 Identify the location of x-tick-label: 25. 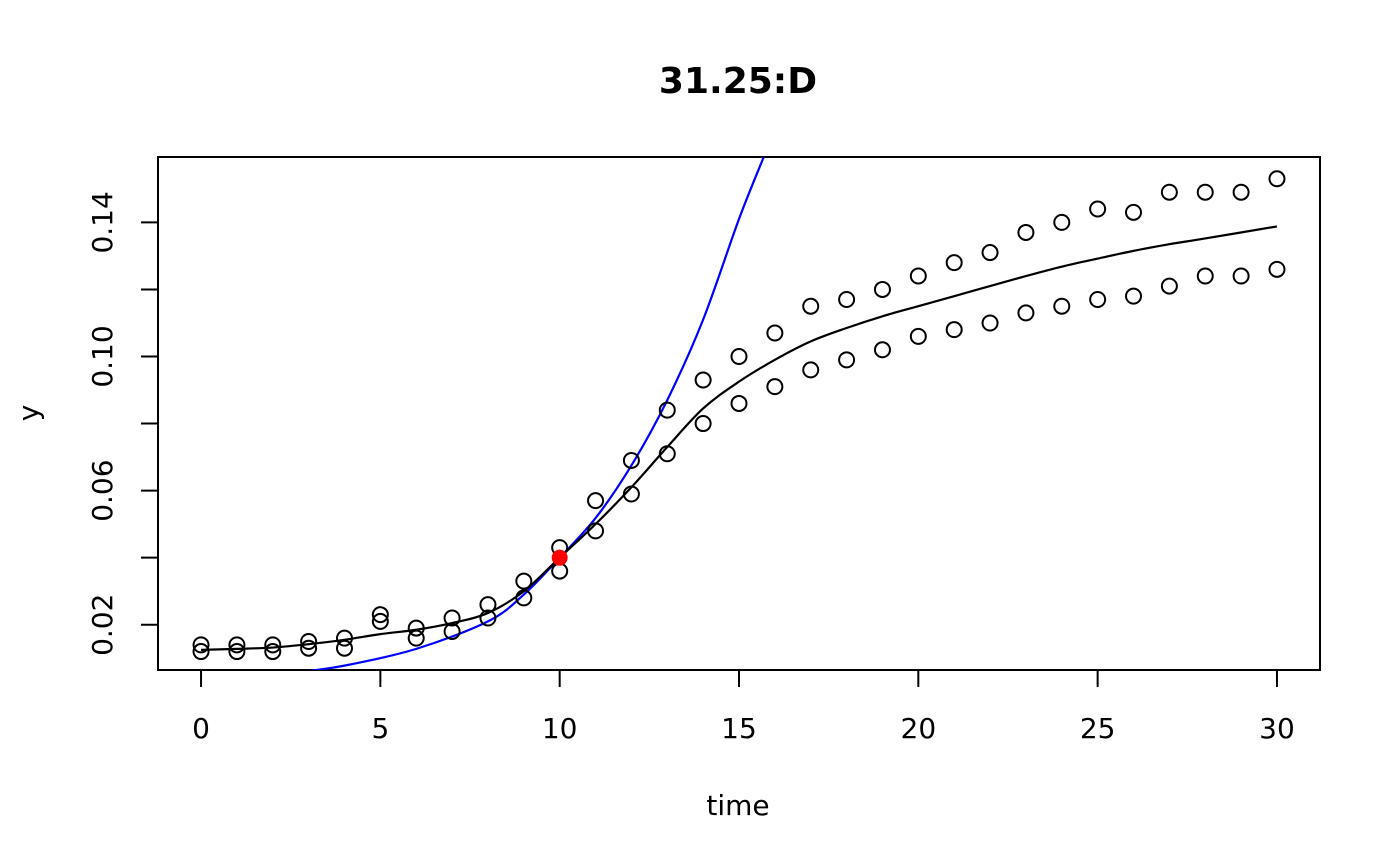
(1098, 728).